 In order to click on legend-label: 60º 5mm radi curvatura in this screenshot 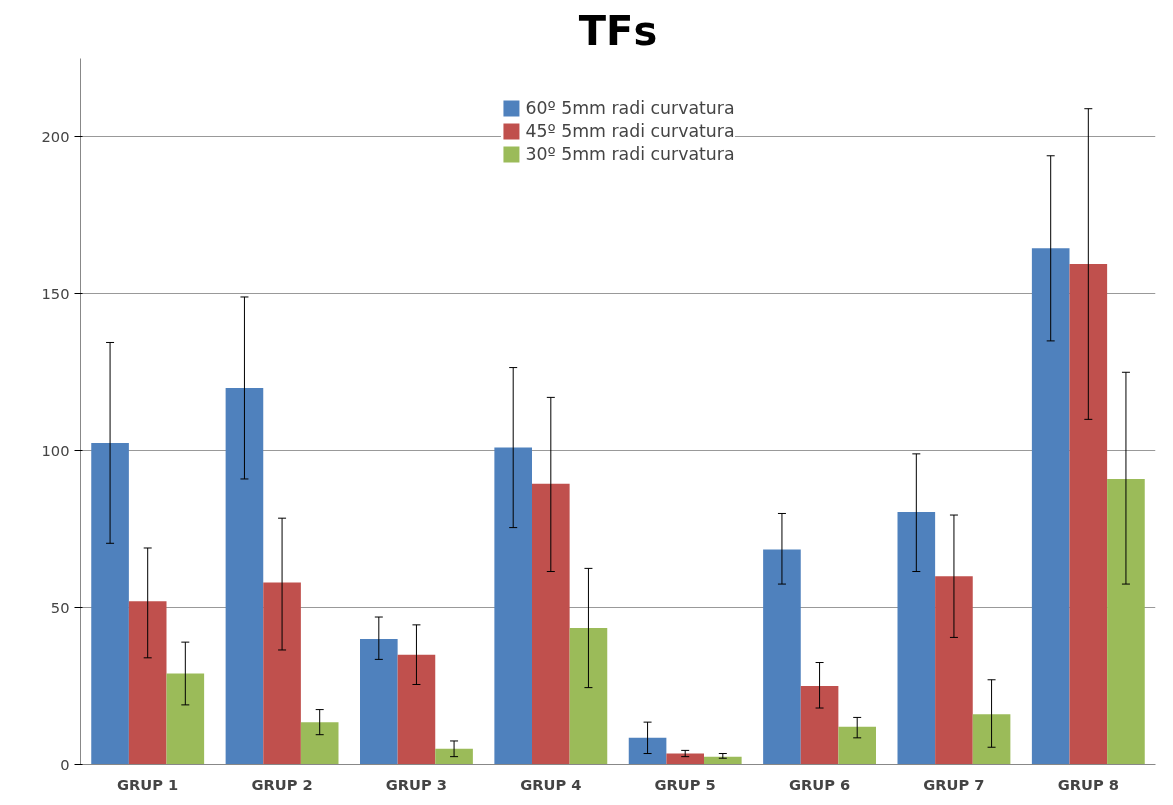, I will do `click(630, 108)`.